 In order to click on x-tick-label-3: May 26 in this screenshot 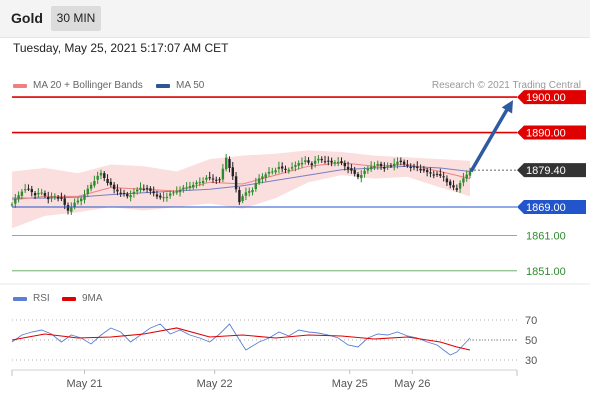, I will do `click(412, 384)`.